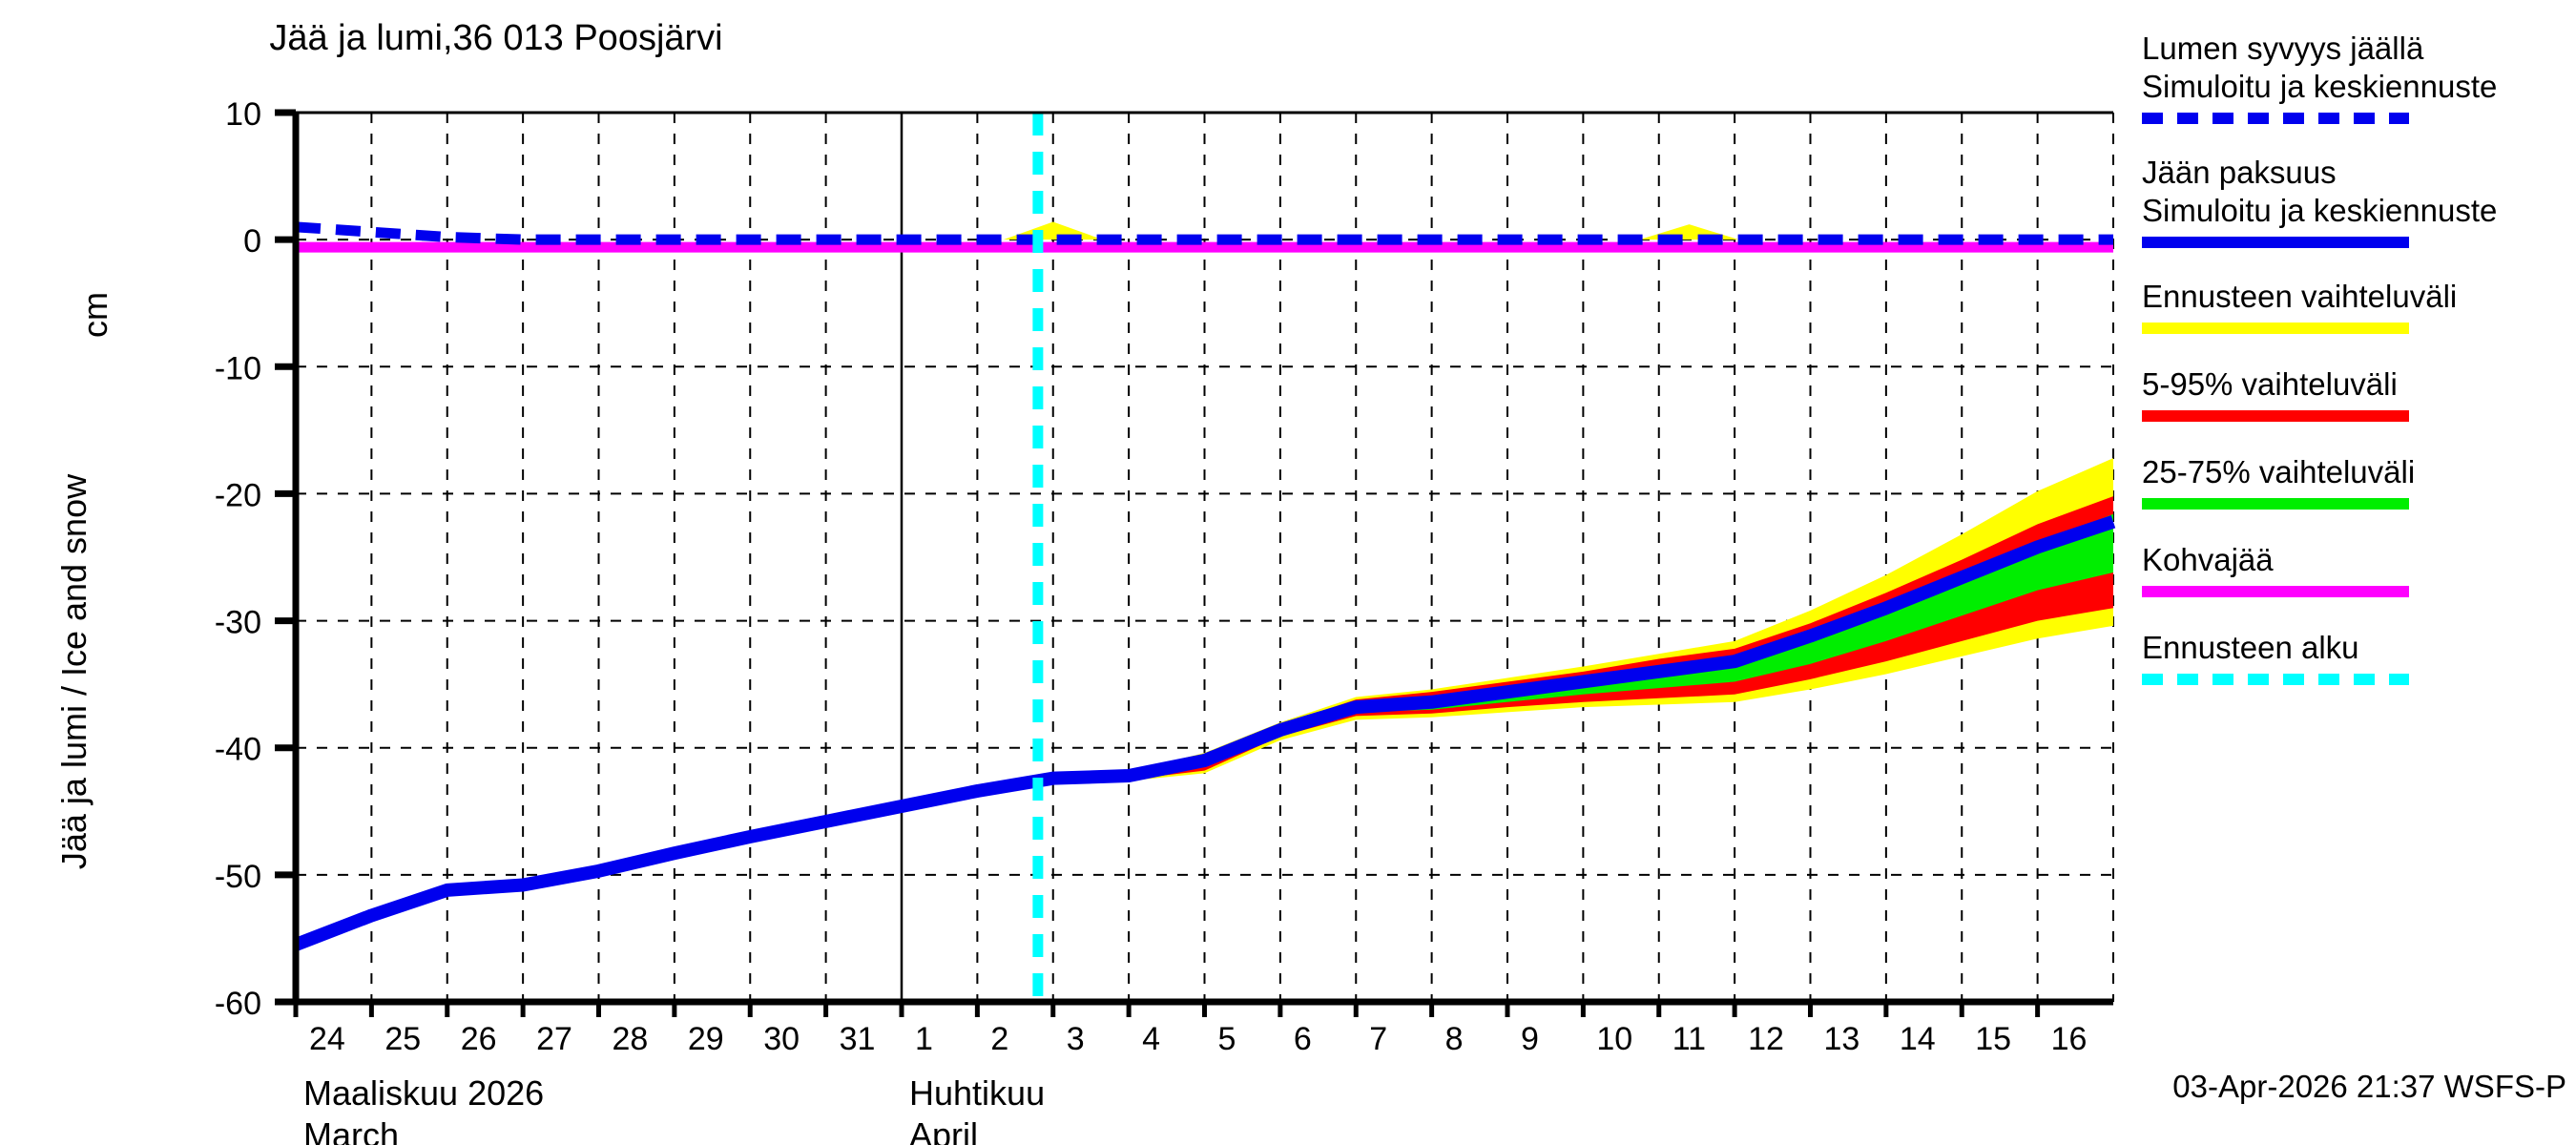  What do you see at coordinates (2208, 559) in the screenshot?
I see `legend-title-slush-ice: Kohvajää` at bounding box center [2208, 559].